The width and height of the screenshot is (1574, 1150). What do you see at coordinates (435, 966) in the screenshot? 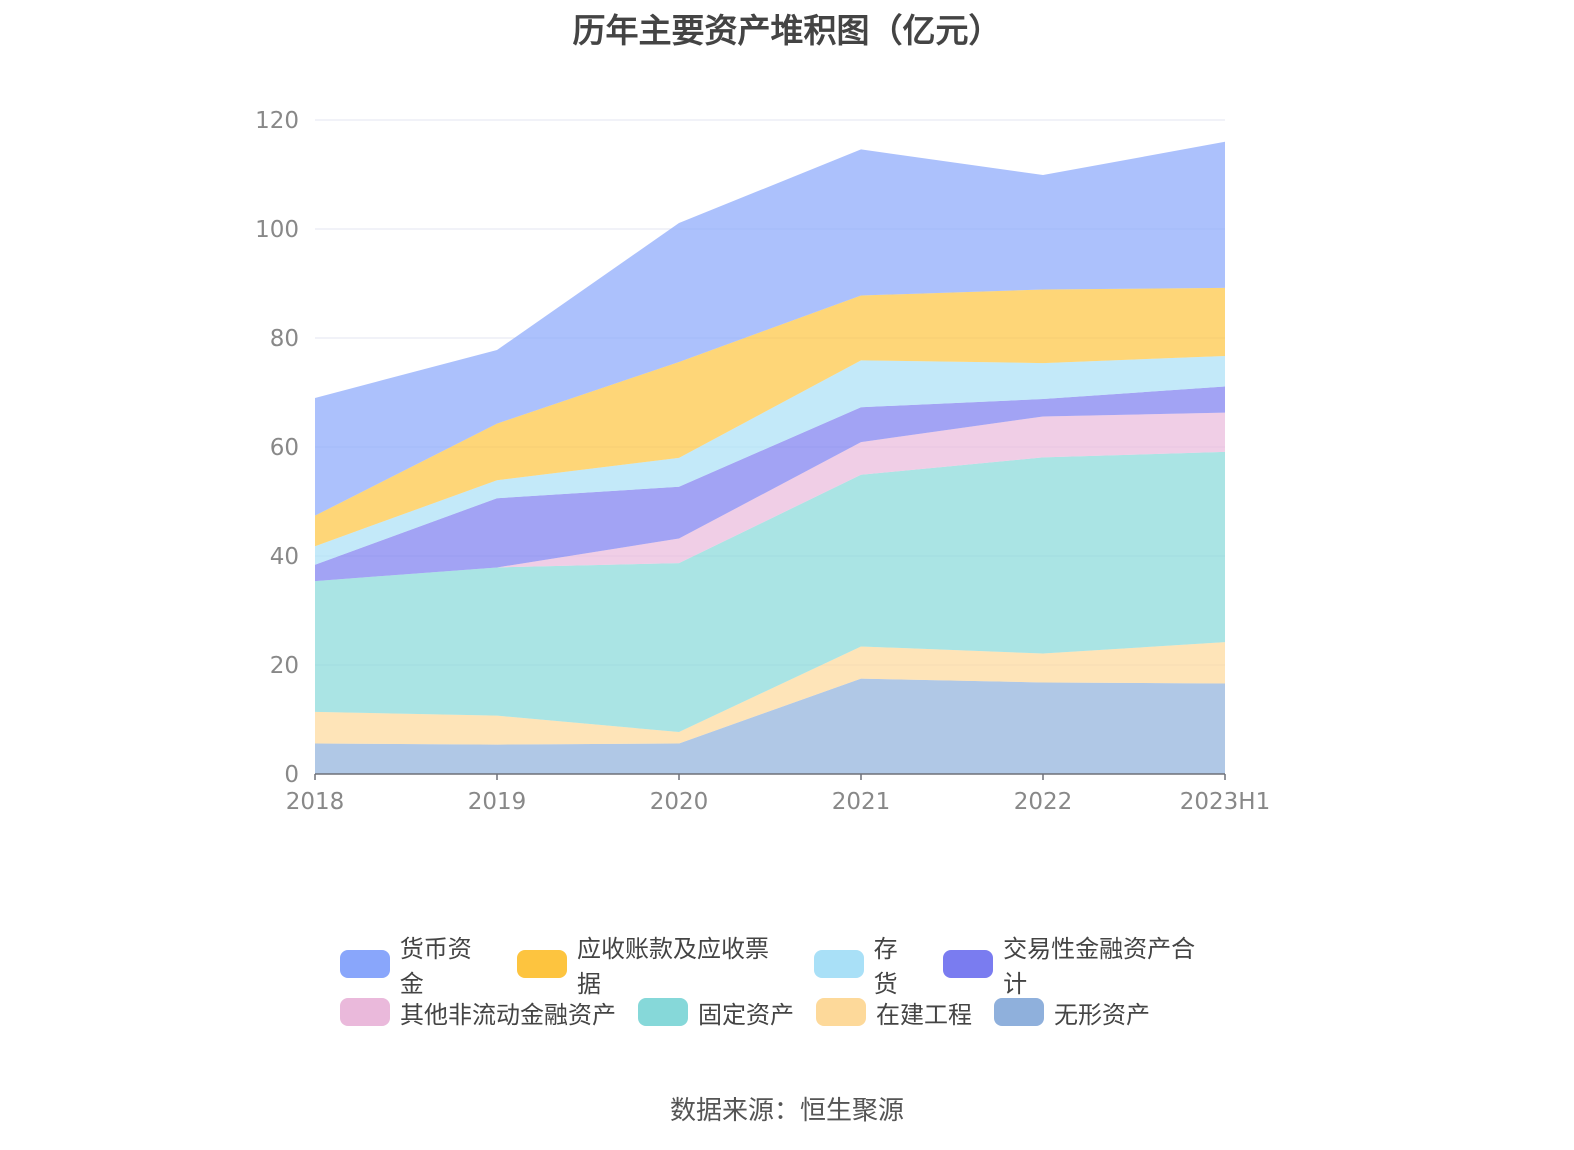
I see `legend-label: 货币资金` at bounding box center [435, 966].